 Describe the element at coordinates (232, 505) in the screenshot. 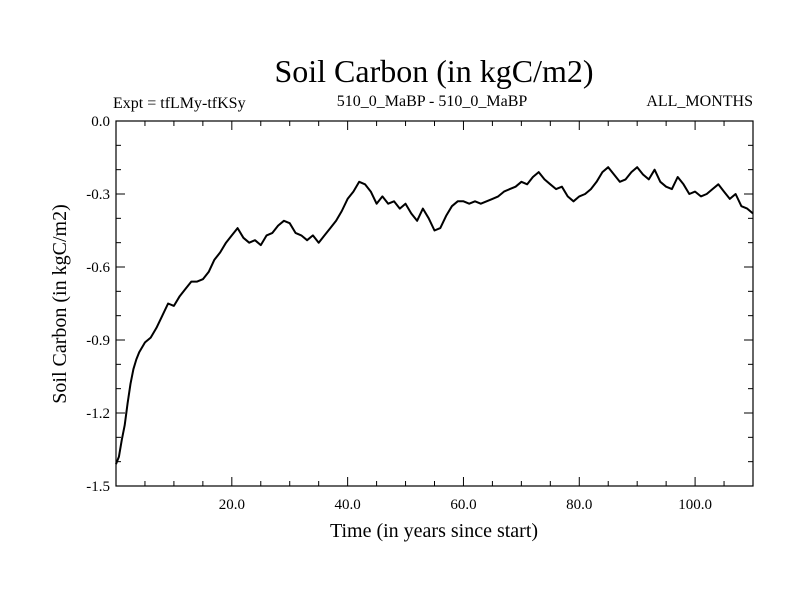

I see `x-tick-label: 20.0` at that location.